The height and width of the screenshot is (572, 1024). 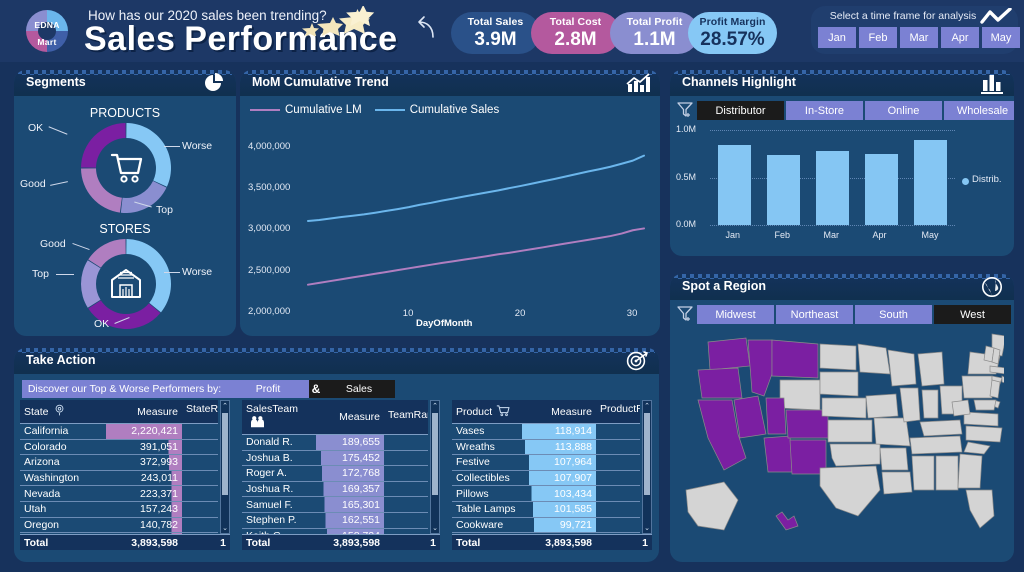 I want to click on column-header-teamrank: TeamRank ▲, so click(x=406, y=417).